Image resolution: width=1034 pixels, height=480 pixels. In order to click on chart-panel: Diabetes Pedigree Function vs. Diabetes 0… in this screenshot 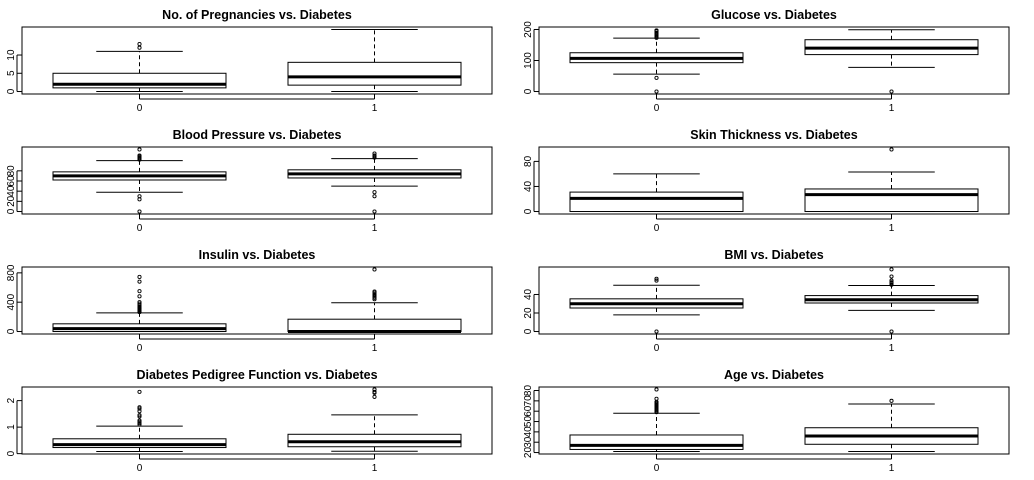, I will do `click(249, 421)`.